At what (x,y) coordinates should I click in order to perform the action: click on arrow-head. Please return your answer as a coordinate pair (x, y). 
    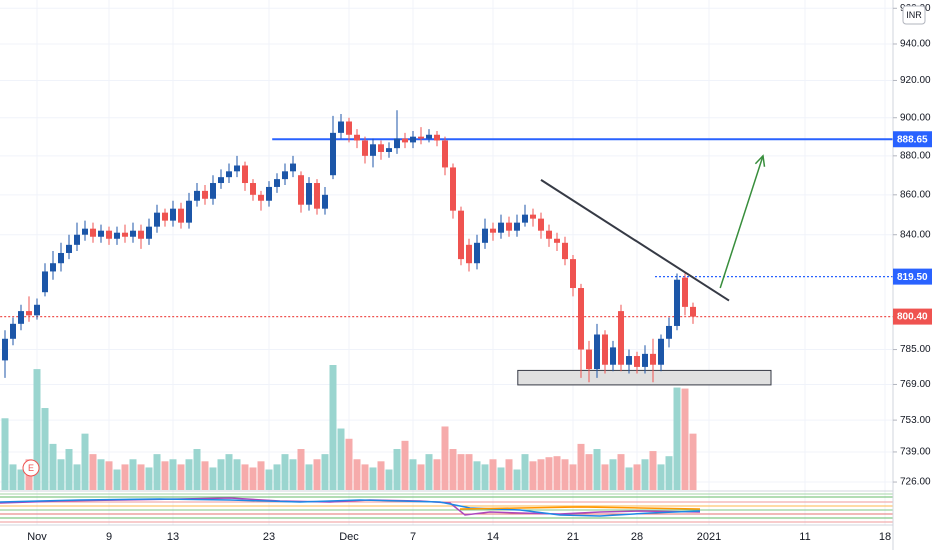
    Looking at the image, I should click on (760, 160).